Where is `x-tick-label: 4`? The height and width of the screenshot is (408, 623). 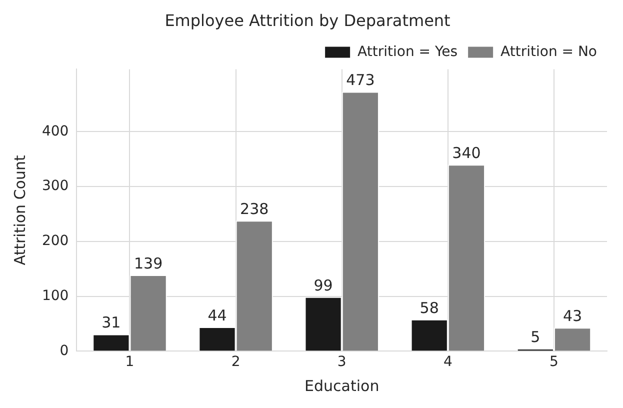 x-tick-label: 4 is located at coordinates (447, 362).